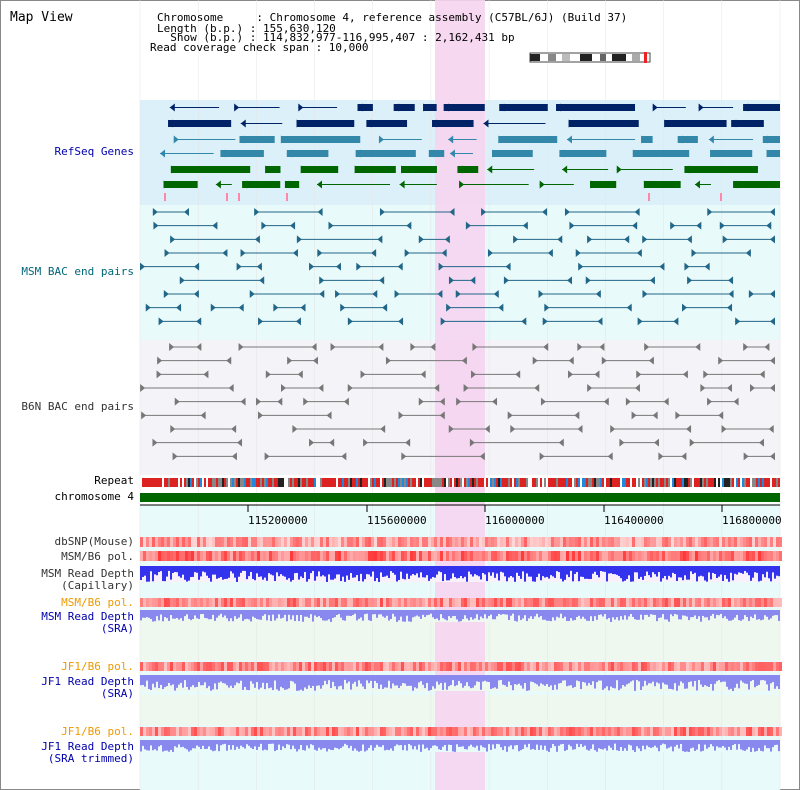  What do you see at coordinates (41, 17) in the screenshot?
I see `page-title: Map View` at bounding box center [41, 17].